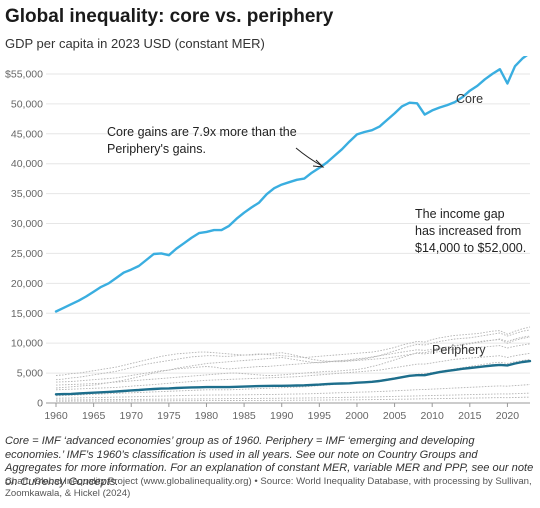 The height and width of the screenshot is (508, 540). What do you see at coordinates (24, 74) in the screenshot?
I see `y-tick-label: $55,000` at bounding box center [24, 74].